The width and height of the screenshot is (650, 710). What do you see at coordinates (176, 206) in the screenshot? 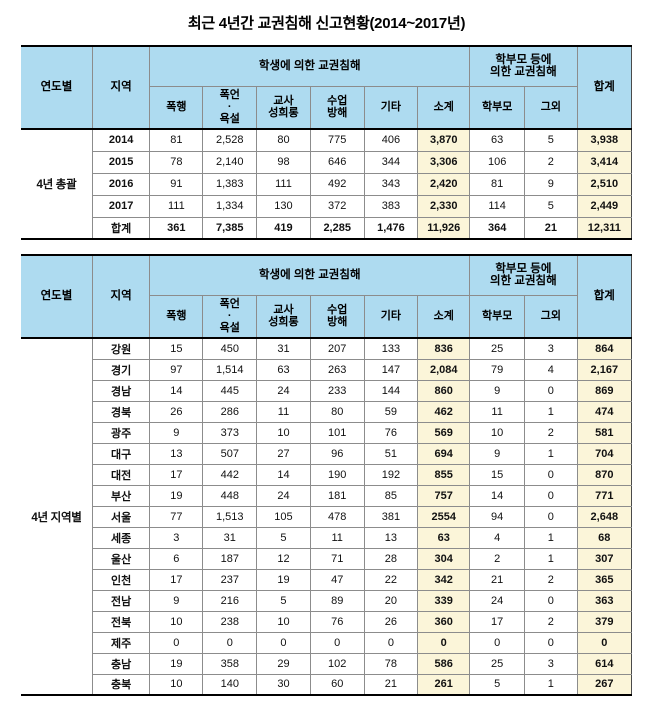
I see `value-cell: 111` at bounding box center [176, 206].